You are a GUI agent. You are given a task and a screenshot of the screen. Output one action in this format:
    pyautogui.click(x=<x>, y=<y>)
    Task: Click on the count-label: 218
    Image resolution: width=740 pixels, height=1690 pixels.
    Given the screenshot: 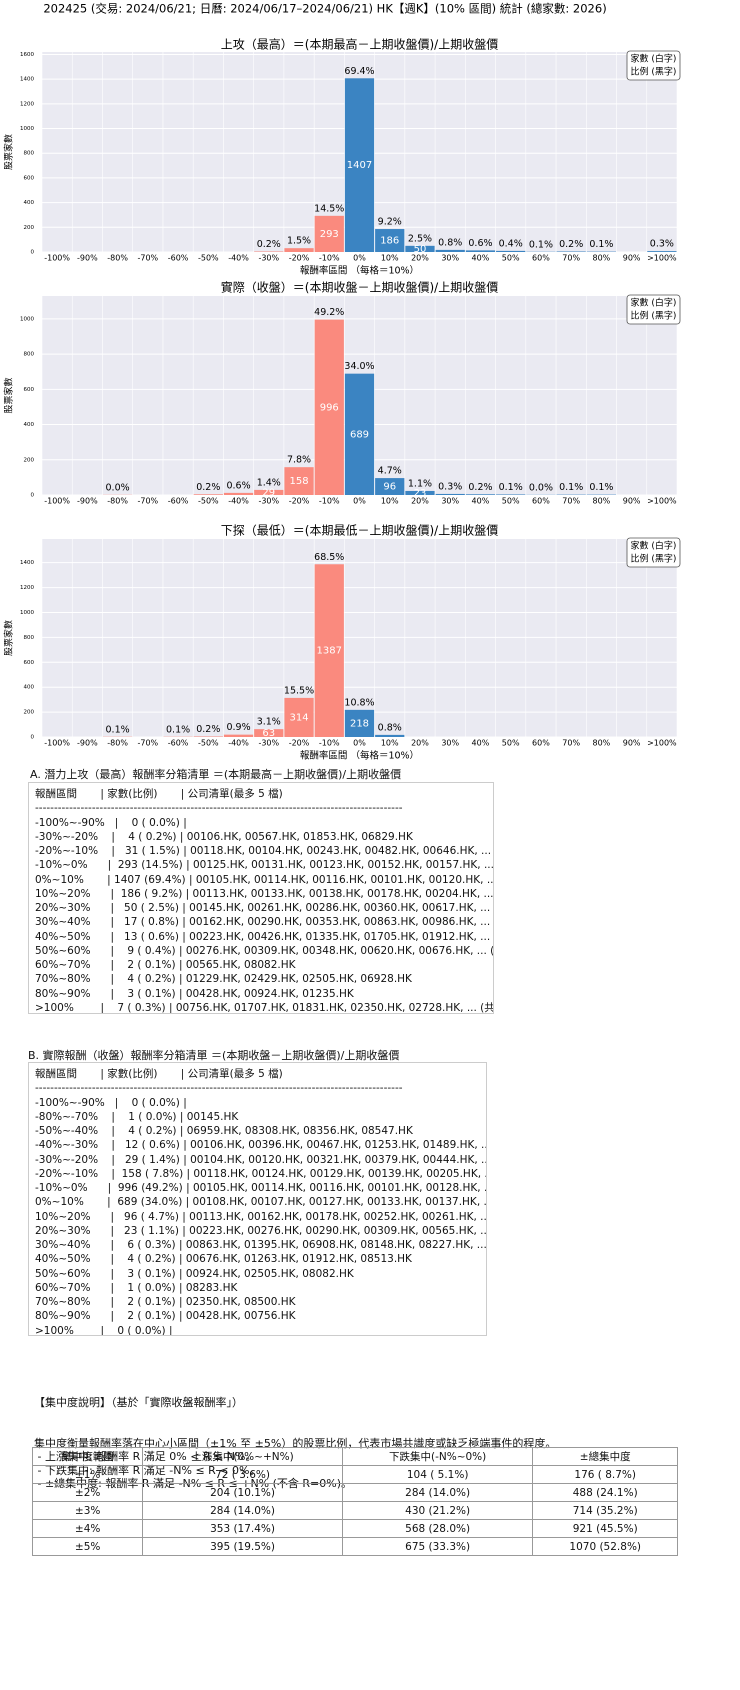 What is the action you would take?
    pyautogui.click(x=359, y=723)
    